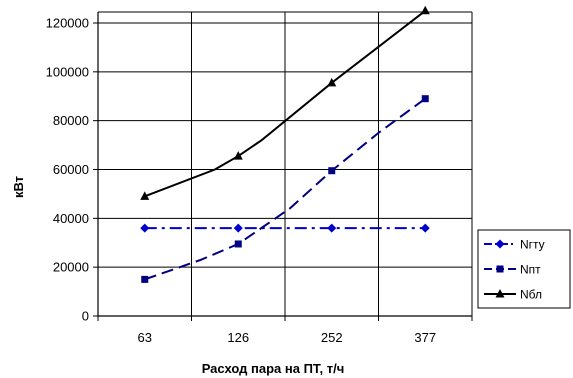 Image resolution: width=573 pixels, height=378 pixels. What do you see at coordinates (67, 23) in the screenshot?
I see `y-tick-label: 120000` at bounding box center [67, 23].